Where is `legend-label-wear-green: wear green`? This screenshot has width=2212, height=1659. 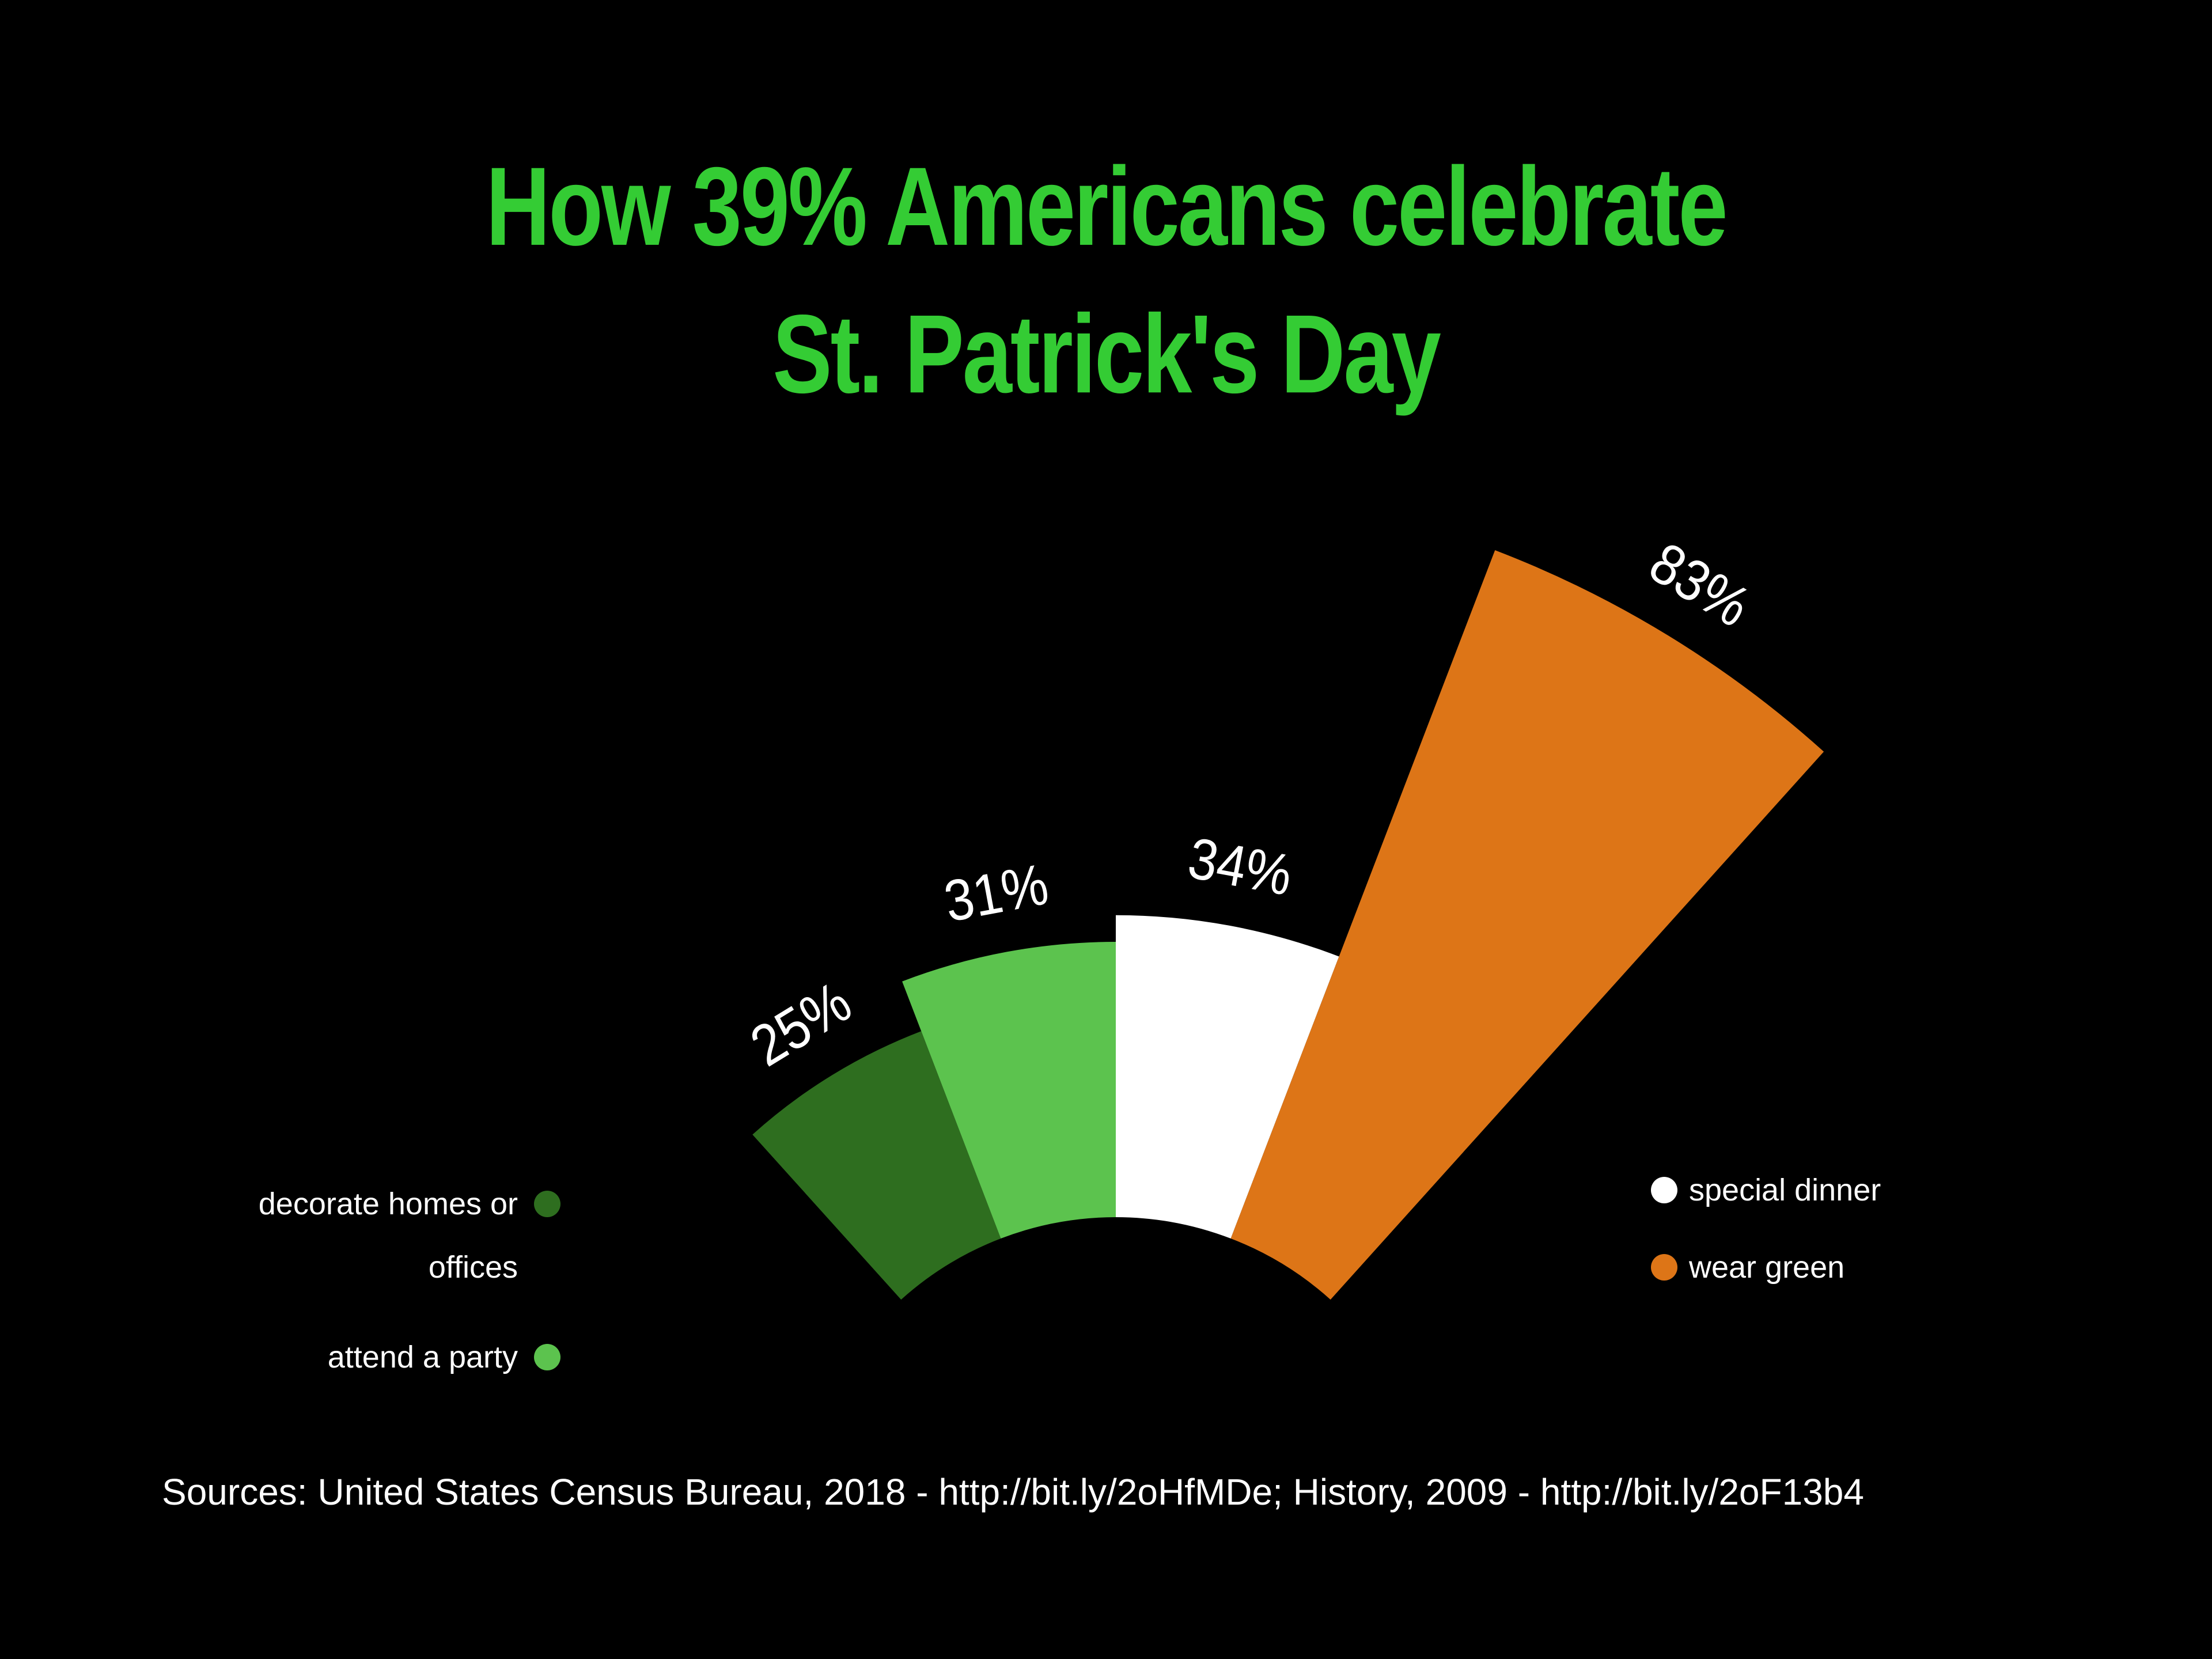
legend-label-wear-green: wear green is located at coordinates (1767, 1267).